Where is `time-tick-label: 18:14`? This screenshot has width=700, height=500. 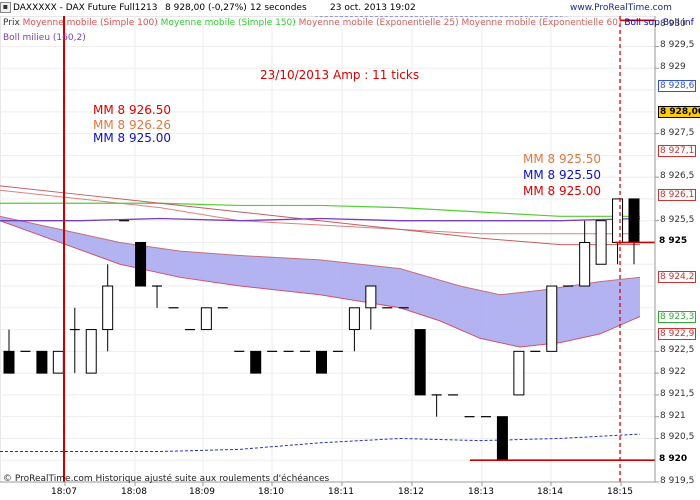 time-tick-label: 18:14 is located at coordinates (550, 492).